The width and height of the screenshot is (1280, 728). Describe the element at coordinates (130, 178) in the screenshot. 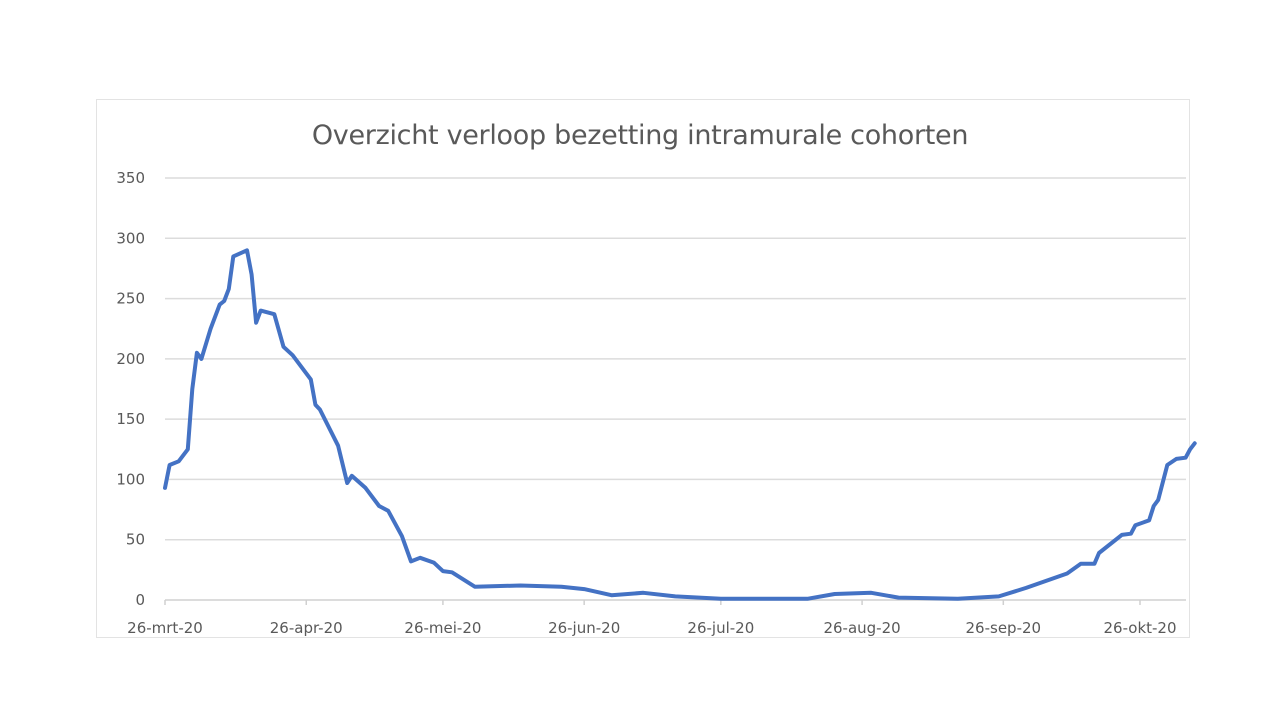

I see `y-tick-label: 350` at that location.